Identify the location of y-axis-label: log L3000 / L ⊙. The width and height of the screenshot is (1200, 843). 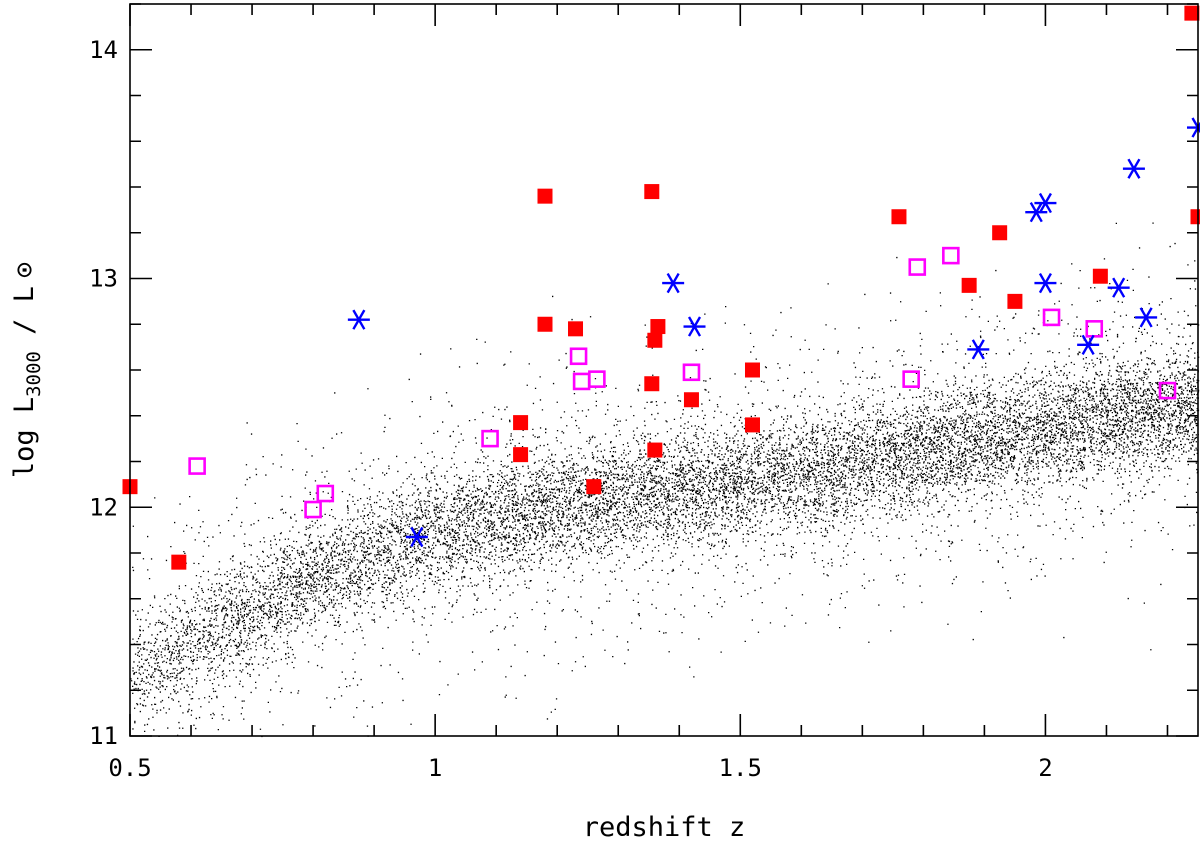
(27, 370).